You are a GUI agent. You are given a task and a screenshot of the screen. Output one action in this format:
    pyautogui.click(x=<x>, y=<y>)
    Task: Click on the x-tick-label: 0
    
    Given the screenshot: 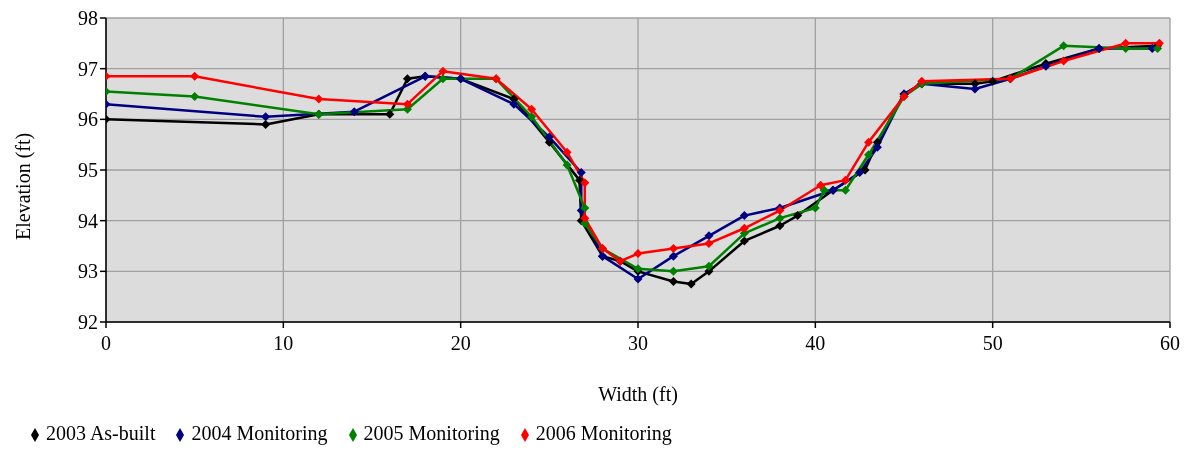 What is the action you would take?
    pyautogui.click(x=106, y=343)
    